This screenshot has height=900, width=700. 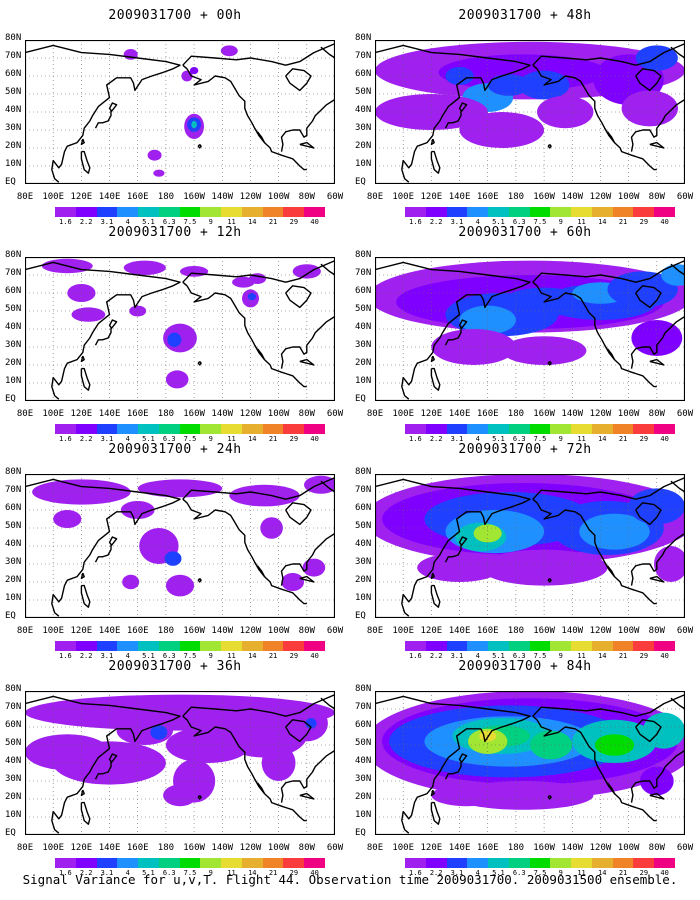 What do you see at coordinates (127, 873) in the screenshot?
I see `colorbar-label: 4` at bounding box center [127, 873].